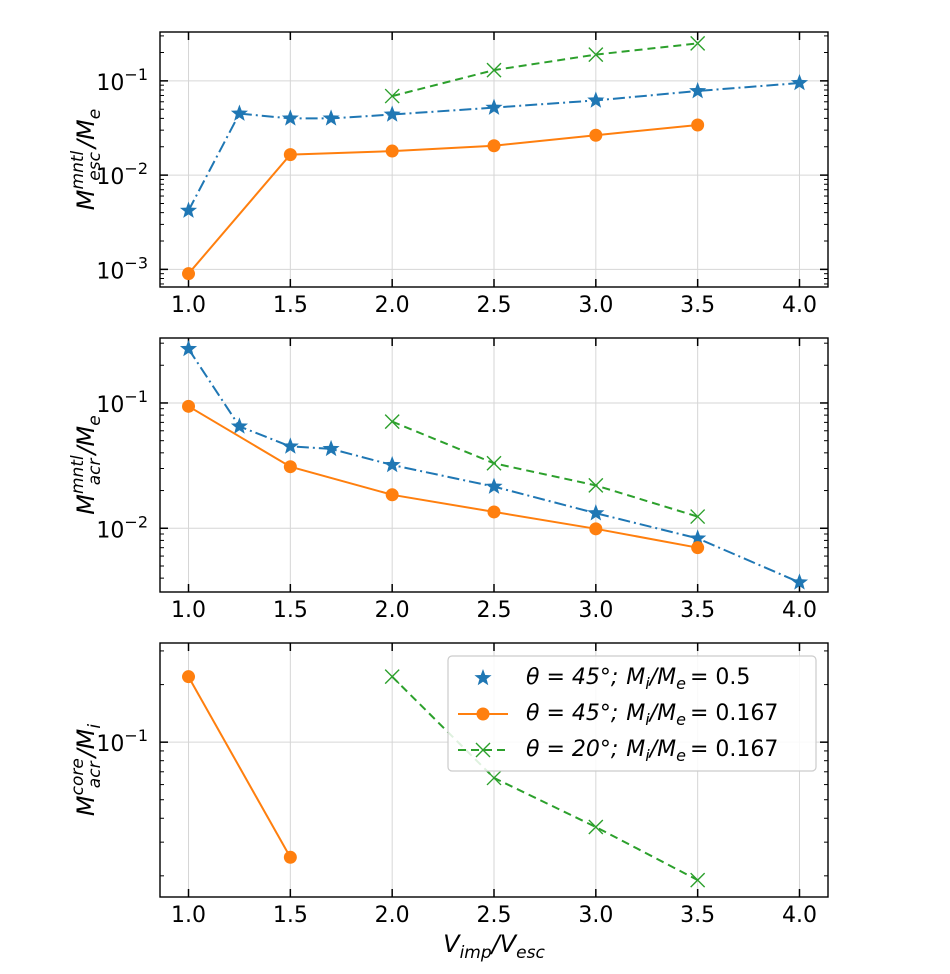 The image size is (950, 974). I want to click on legend-entry-cross: θ = 20°; Mi/Me = 0.167, so click(618, 751).